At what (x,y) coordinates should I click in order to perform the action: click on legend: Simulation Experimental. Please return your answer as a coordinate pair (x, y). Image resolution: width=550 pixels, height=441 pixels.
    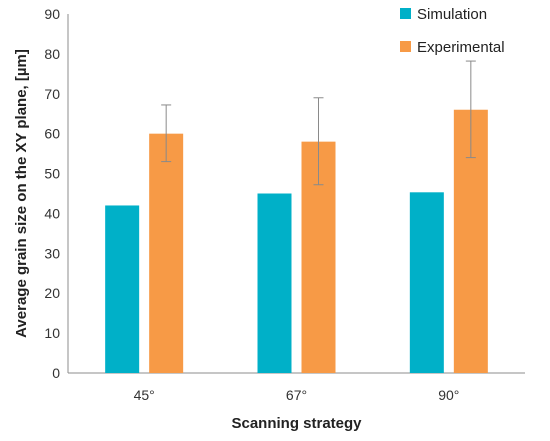
    Looking at the image, I should click on (452, 31).